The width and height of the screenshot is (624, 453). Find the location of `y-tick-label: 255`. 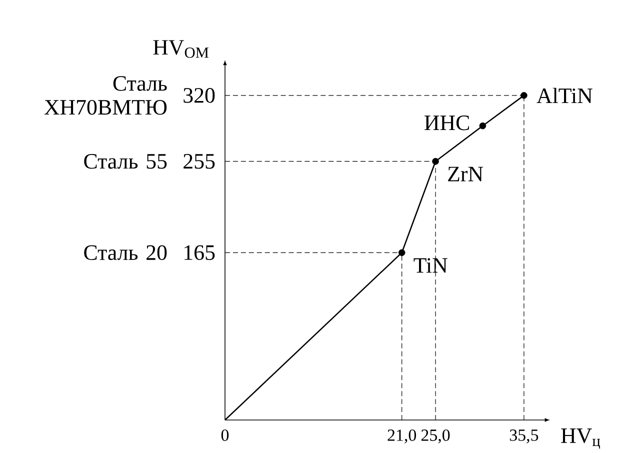

y-tick-label: 255 is located at coordinates (199, 161).